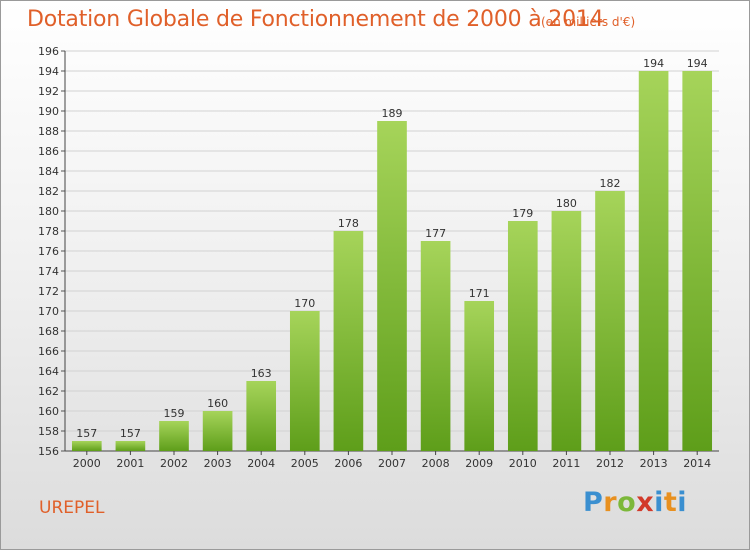  Describe the element at coordinates (566, 463) in the screenshot. I see `x-tick-label: 2011` at that location.